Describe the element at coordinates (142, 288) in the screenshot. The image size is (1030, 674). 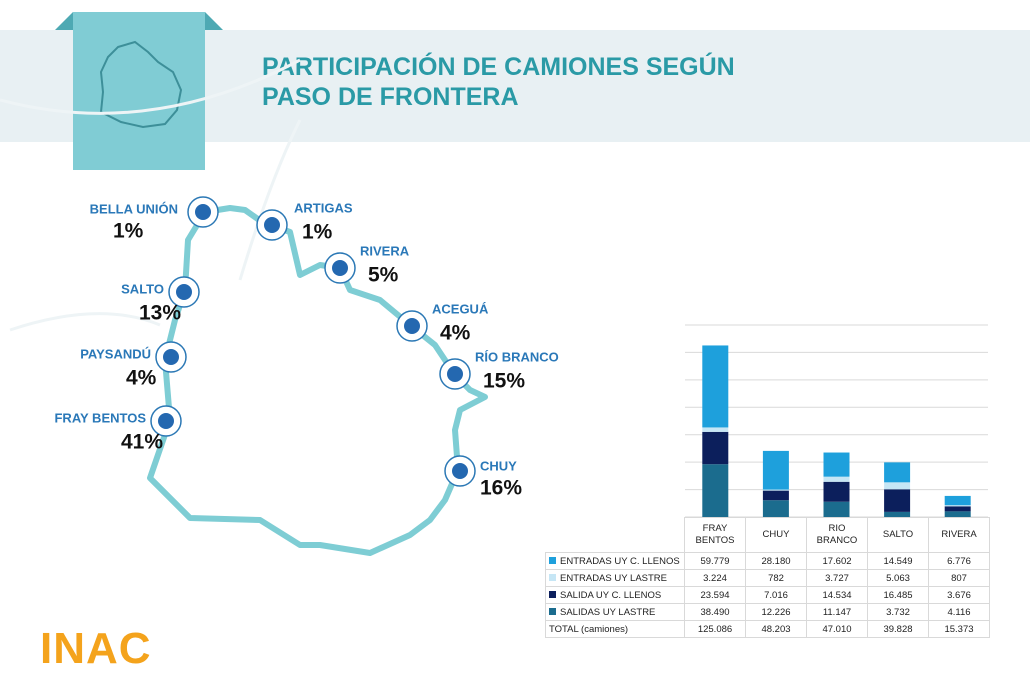
I see `point-name: SALTO` at that location.